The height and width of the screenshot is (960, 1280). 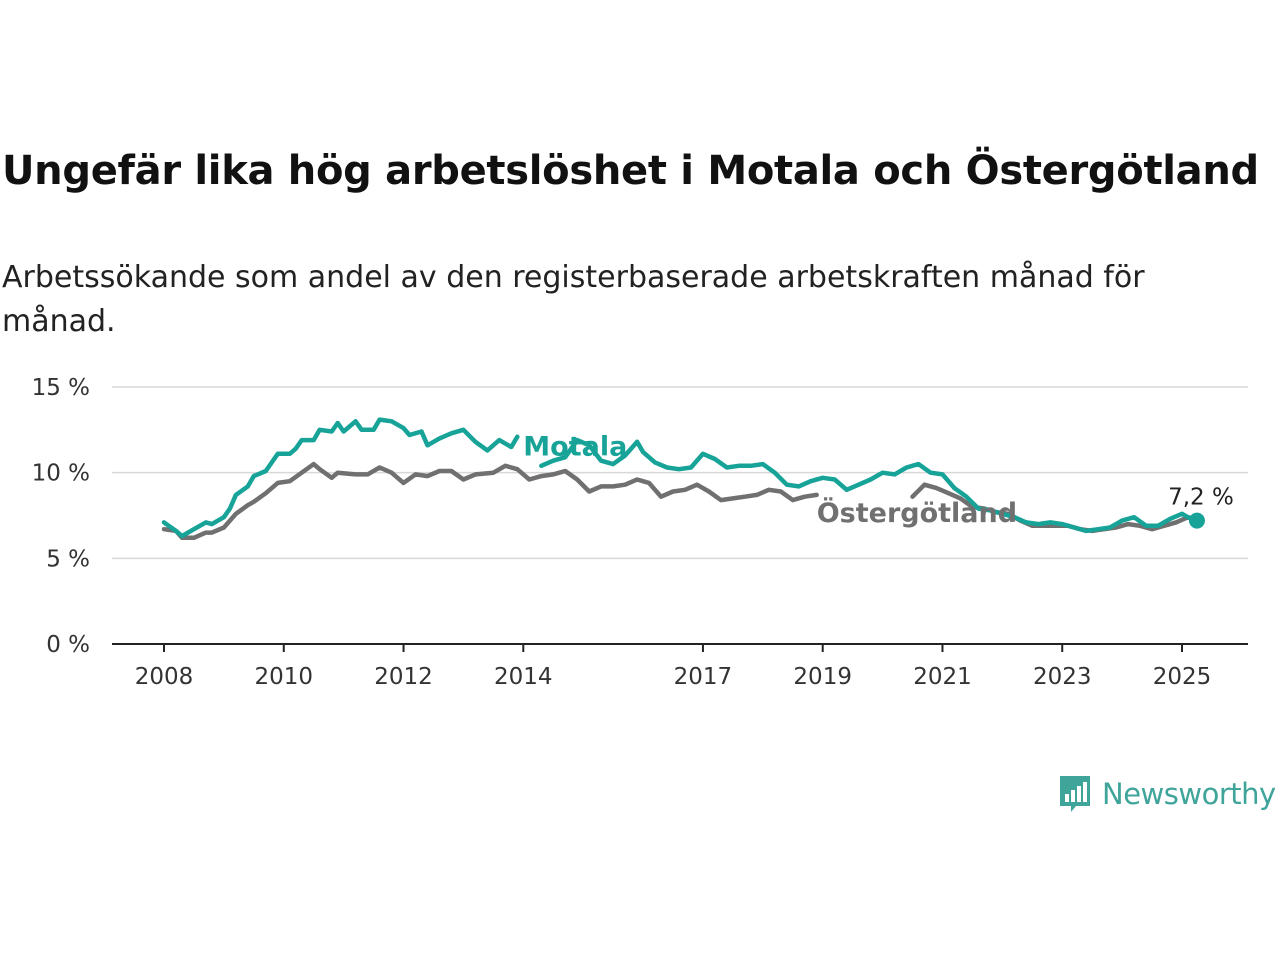 What do you see at coordinates (61, 474) in the screenshot?
I see `y-tick-label: 10 %` at bounding box center [61, 474].